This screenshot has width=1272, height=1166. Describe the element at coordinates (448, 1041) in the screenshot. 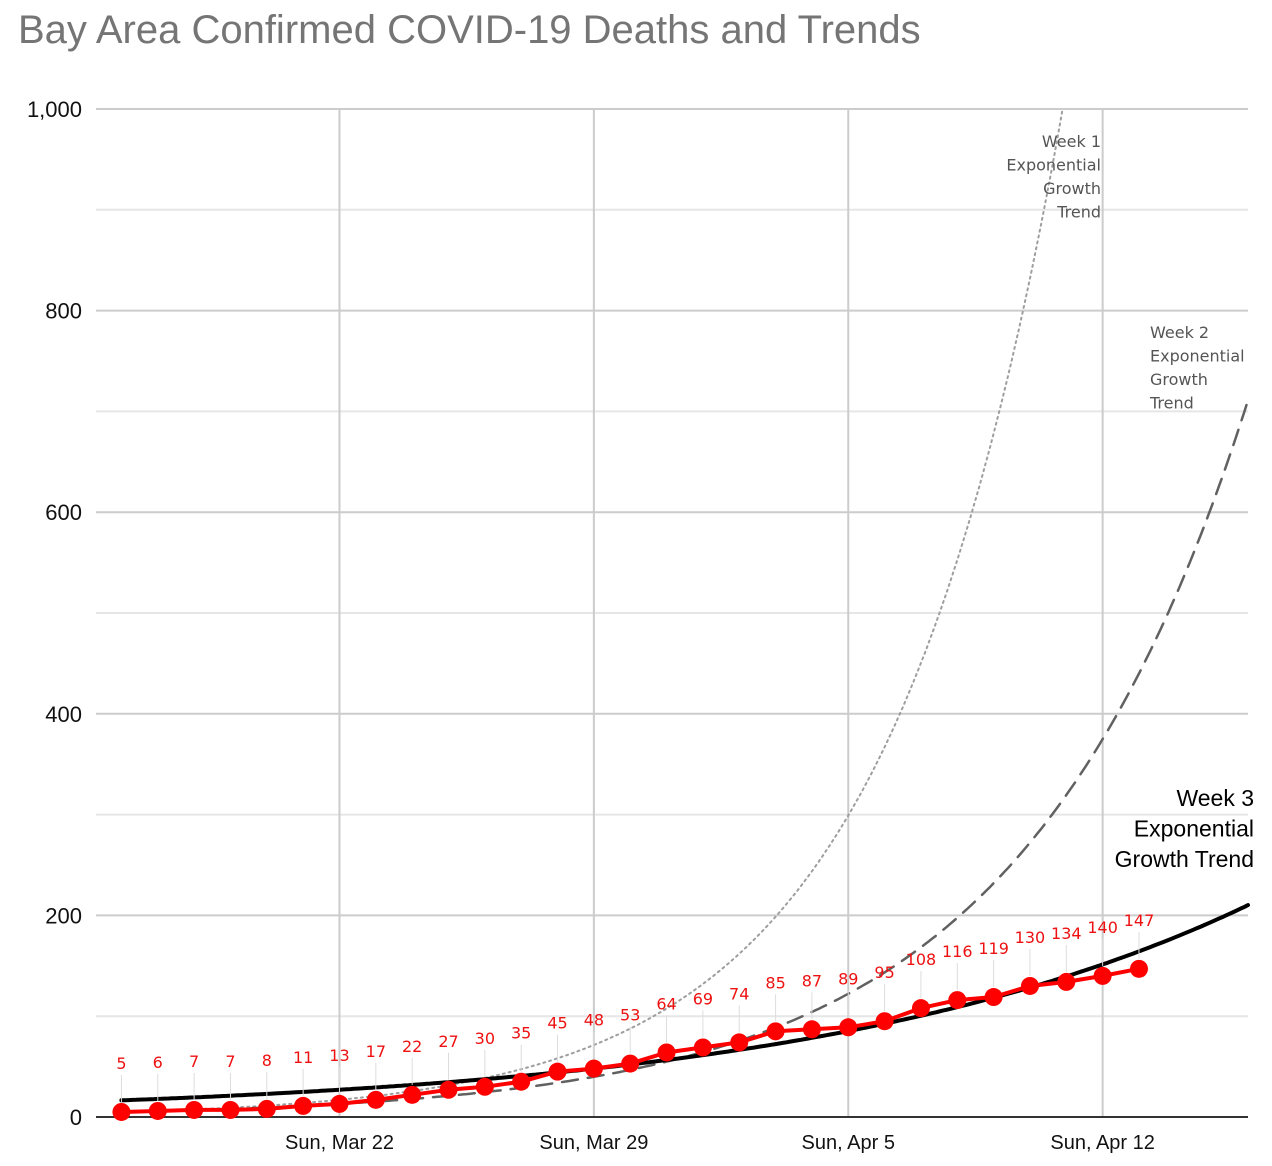

I see `data-label: 27` at that location.